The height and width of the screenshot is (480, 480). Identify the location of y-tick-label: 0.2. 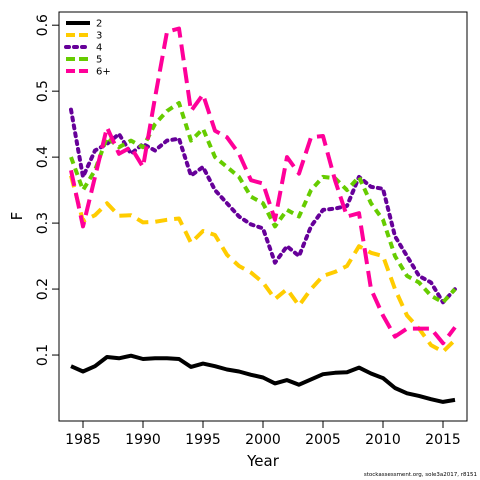
(43, 289).